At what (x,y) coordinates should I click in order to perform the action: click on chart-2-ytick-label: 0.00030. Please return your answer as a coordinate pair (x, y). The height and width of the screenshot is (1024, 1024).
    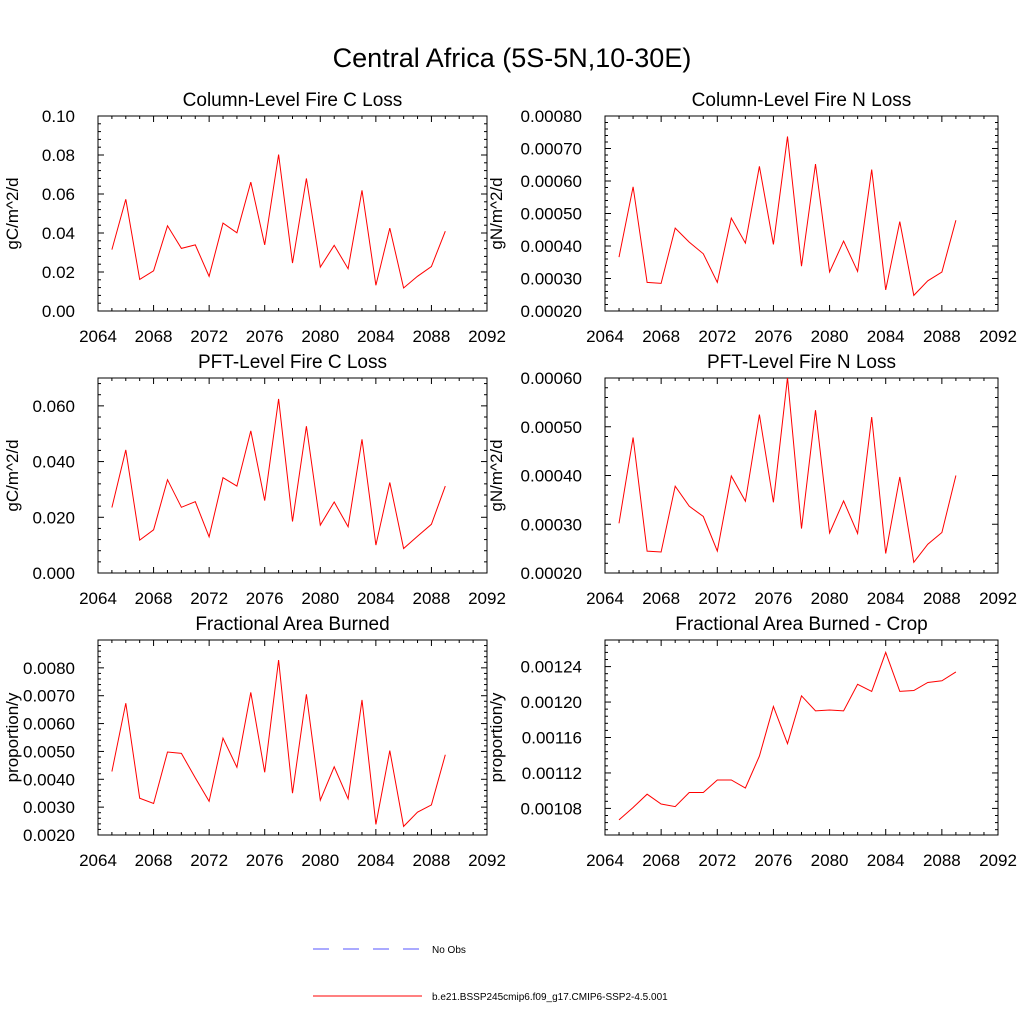
    Looking at the image, I should click on (551, 279).